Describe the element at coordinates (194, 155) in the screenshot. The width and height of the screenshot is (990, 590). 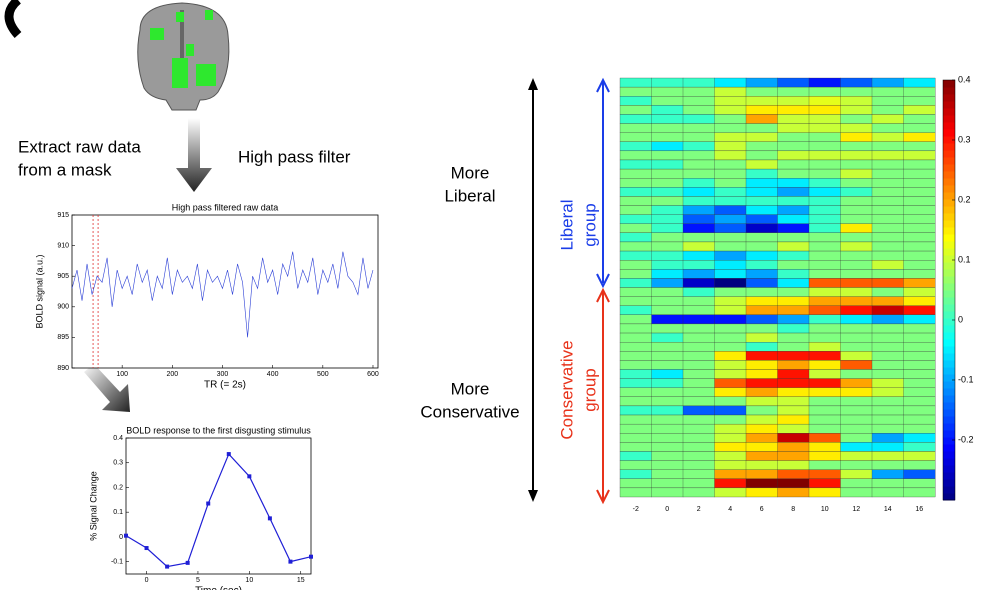
I see `arrow` at that location.